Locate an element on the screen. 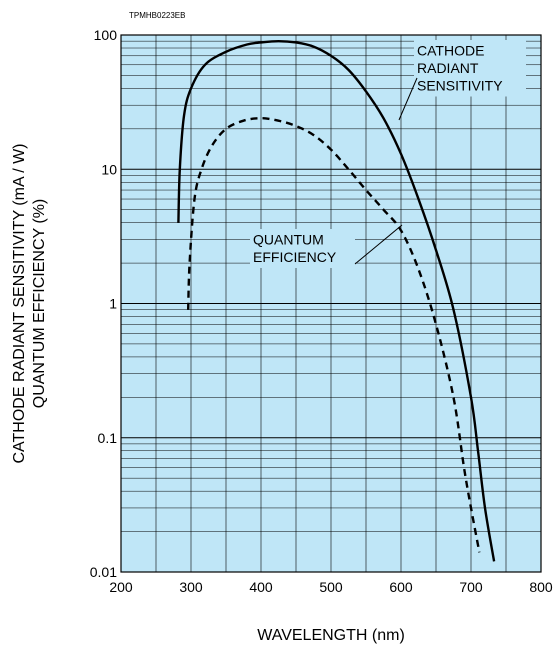  legend-label-line: QUANTUM is located at coordinates (288, 240).